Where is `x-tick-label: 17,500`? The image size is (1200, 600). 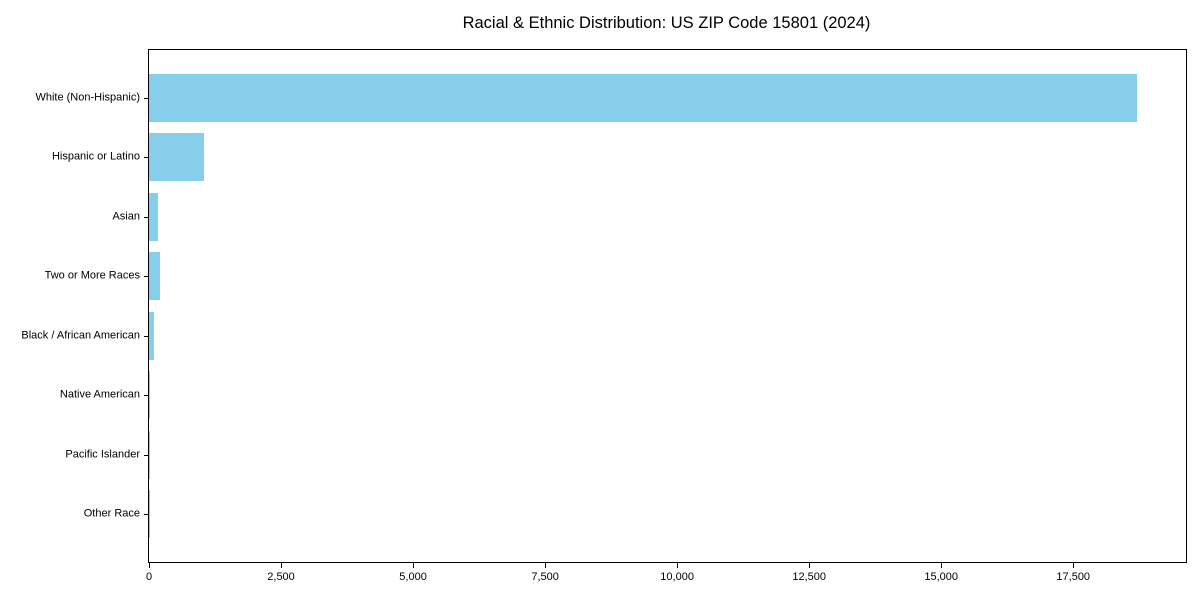 x-tick-label: 17,500 is located at coordinates (1073, 577).